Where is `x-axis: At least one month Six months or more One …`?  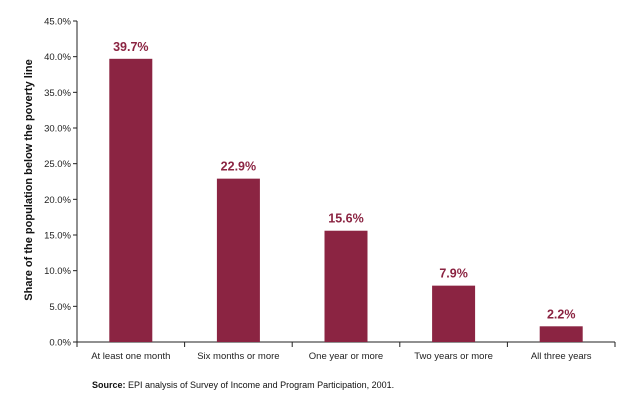 x-axis: At least one month Six months or more One … is located at coordinates (346, 351).